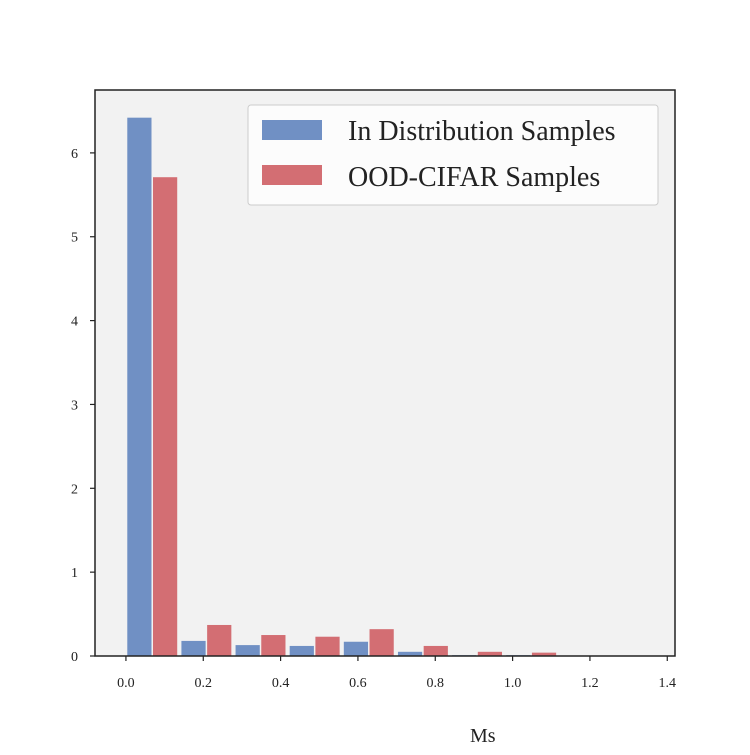  I want to click on legend-label-ood-cifar: OOD-CIFAR Samples, so click(474, 177).